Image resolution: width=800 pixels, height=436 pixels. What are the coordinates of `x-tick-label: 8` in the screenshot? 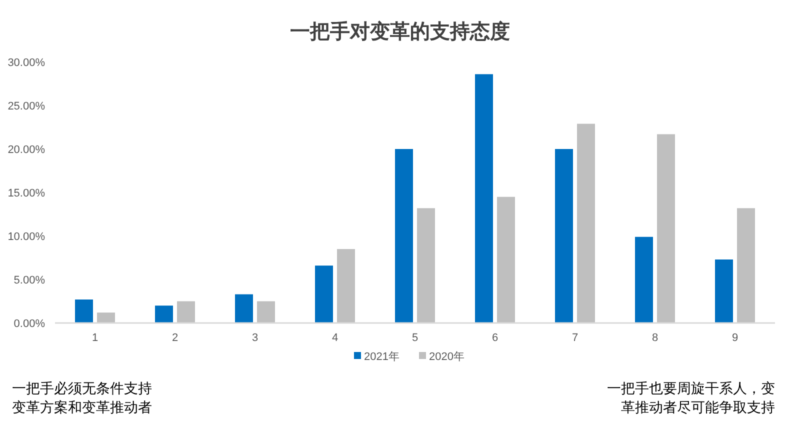 It's located at (655, 338).